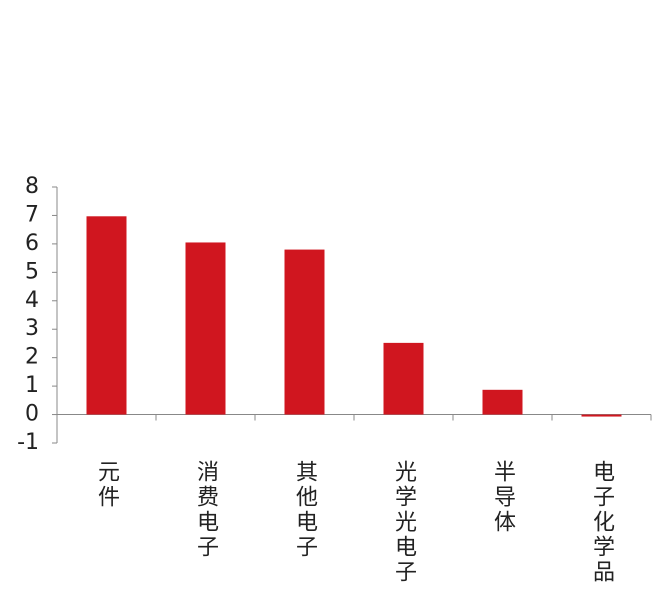 The width and height of the screenshot is (672, 606). Describe the element at coordinates (107, 485) in the screenshot. I see `x-tick-label: 元件` at that location.